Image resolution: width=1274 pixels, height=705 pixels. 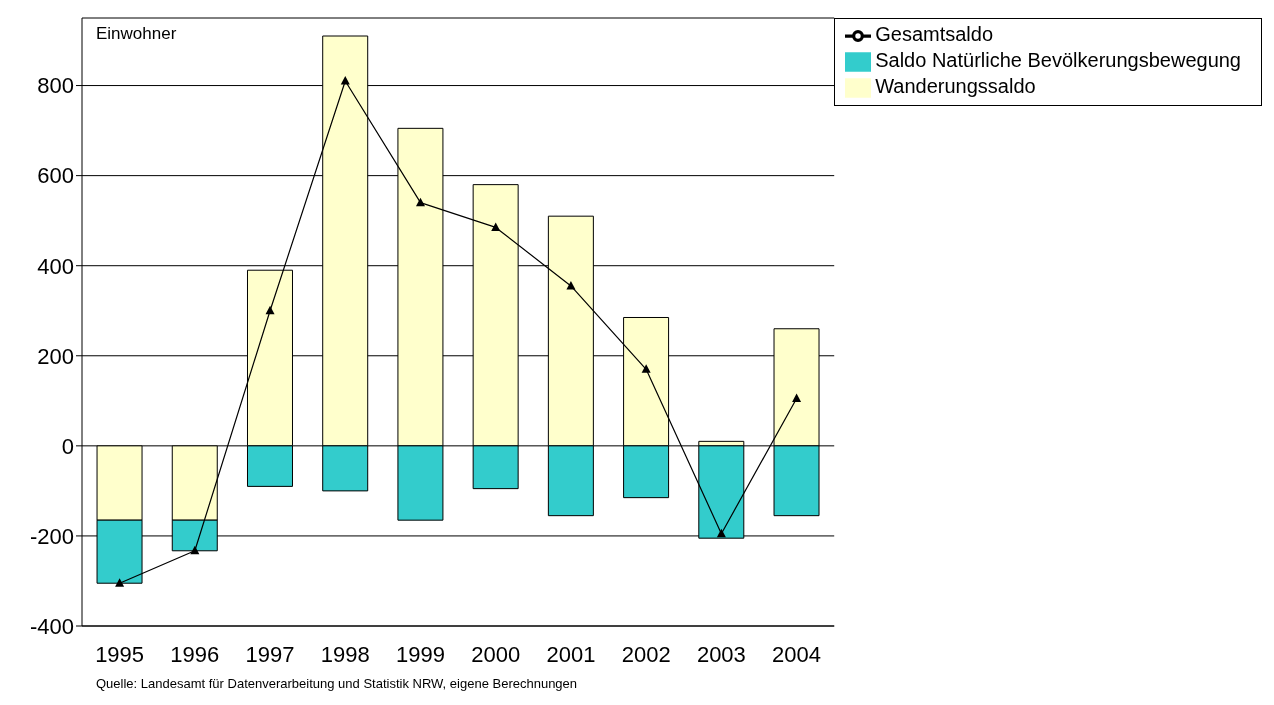 What do you see at coordinates (51, 626) in the screenshot?
I see `y-tick-label: -400` at bounding box center [51, 626].